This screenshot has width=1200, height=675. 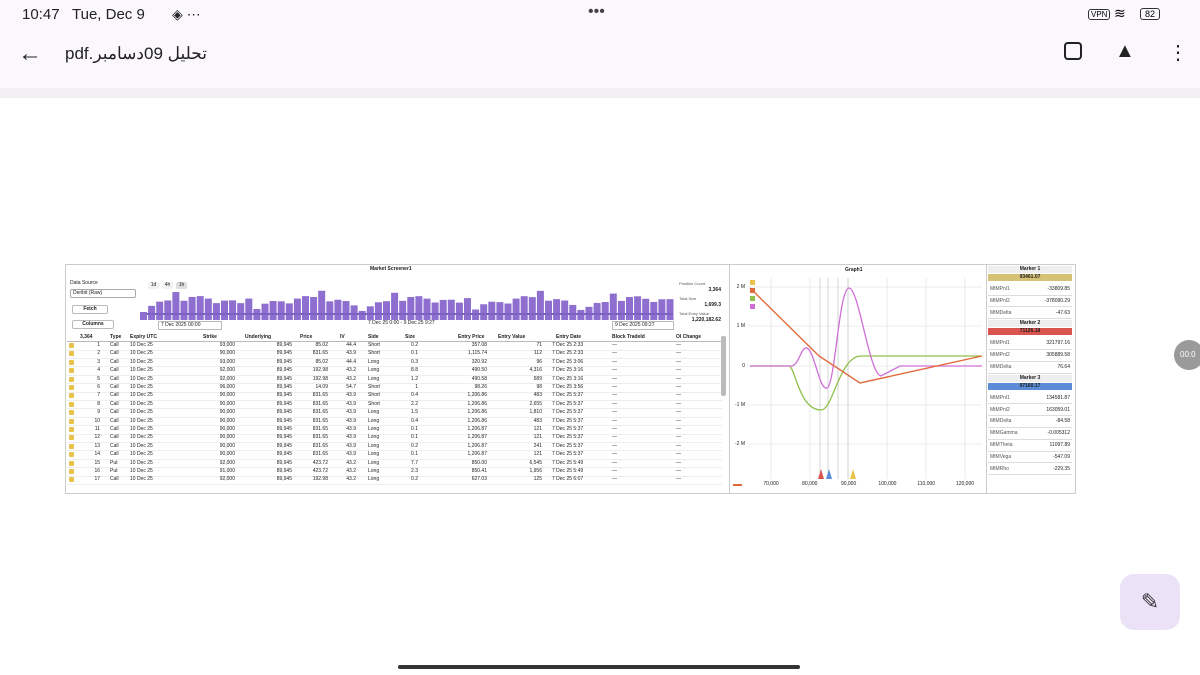 I want to click on table-cell: 850.41, so click(x=479, y=471).